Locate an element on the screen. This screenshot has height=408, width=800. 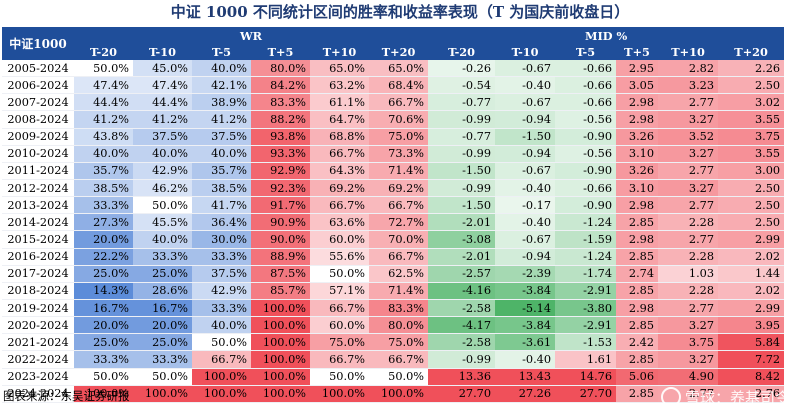
wr-cell: 91.7% is located at coordinates (280, 205).